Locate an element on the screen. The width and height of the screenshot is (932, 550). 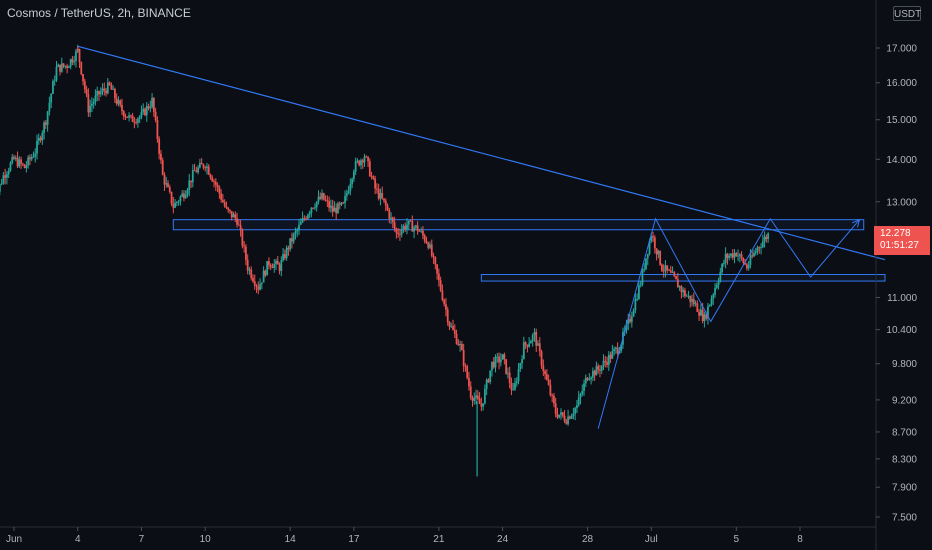
last-price-value: 12.278 is located at coordinates (895, 233).